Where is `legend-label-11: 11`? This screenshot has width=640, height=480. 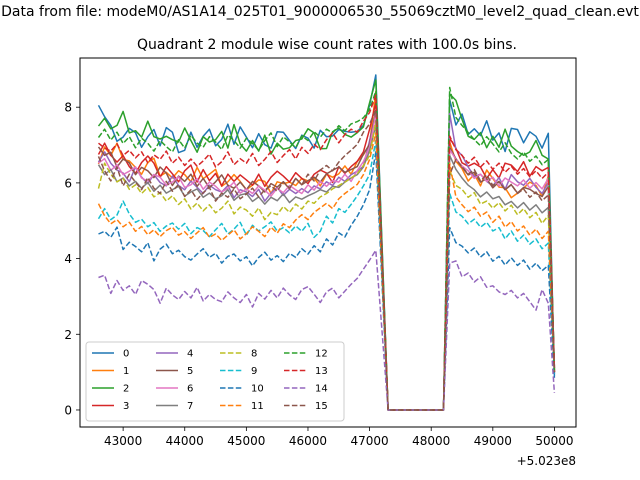 legend-label-11: 11 is located at coordinates (257, 406).